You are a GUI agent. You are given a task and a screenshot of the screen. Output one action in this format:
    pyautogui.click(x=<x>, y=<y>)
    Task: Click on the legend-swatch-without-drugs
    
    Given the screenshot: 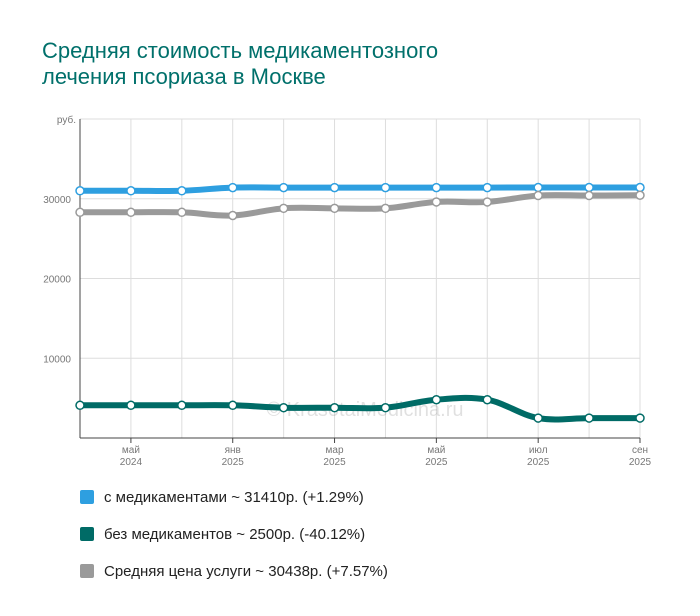 What is the action you would take?
    pyautogui.click(x=87, y=534)
    